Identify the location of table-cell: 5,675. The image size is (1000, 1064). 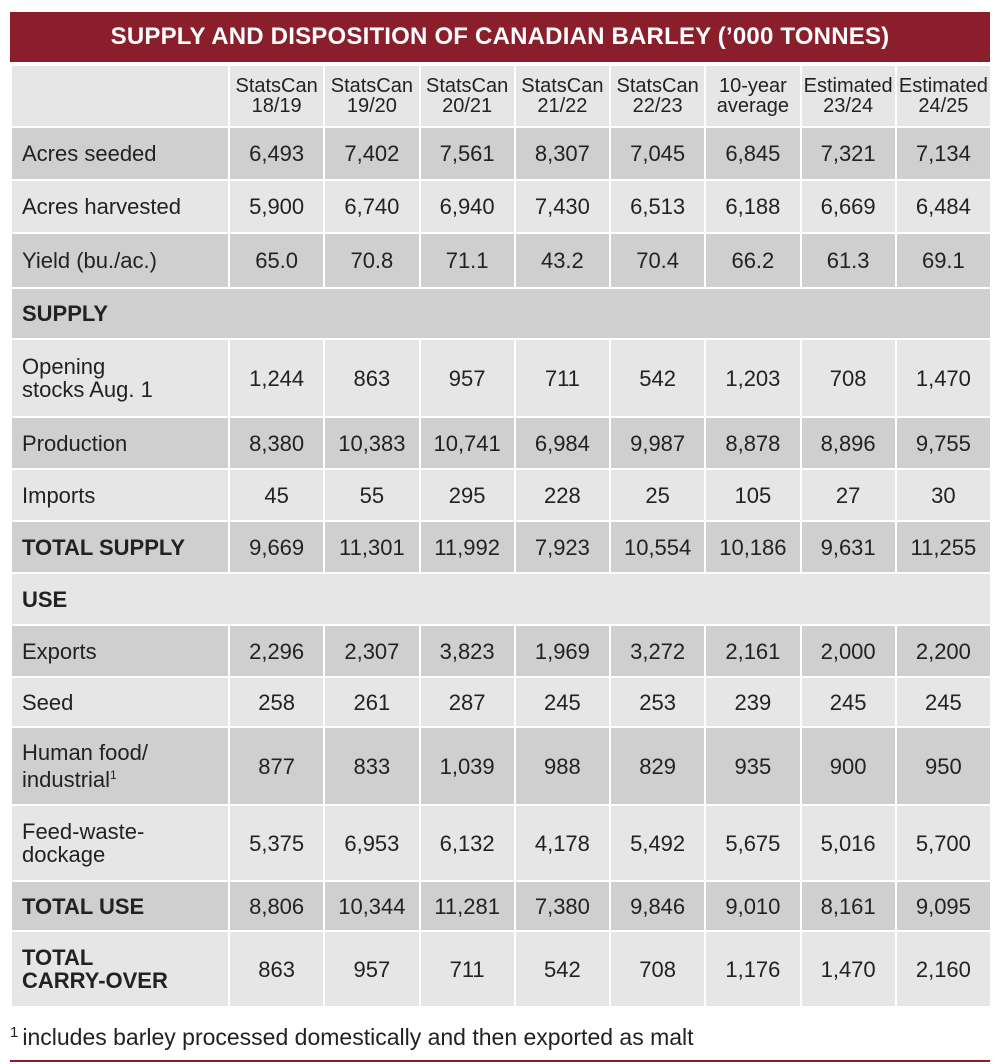
(753, 843).